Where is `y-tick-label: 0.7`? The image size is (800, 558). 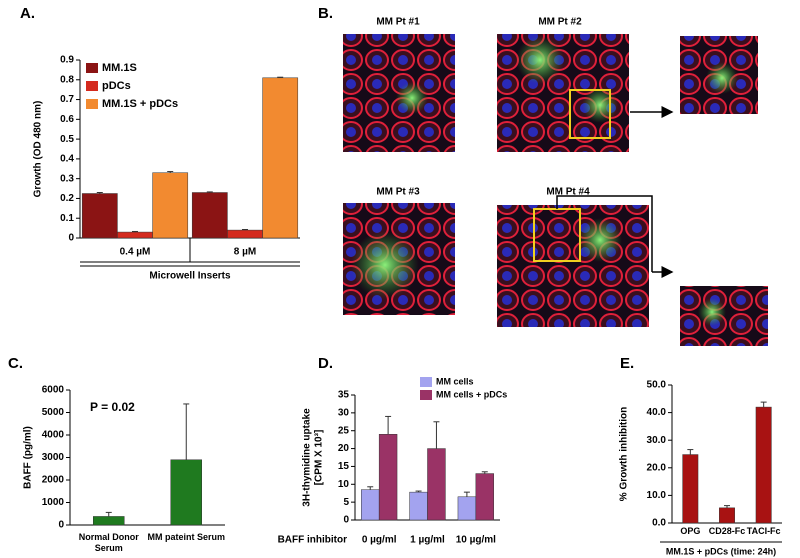
y-tick-label: 0.7 is located at coordinates (67, 99).